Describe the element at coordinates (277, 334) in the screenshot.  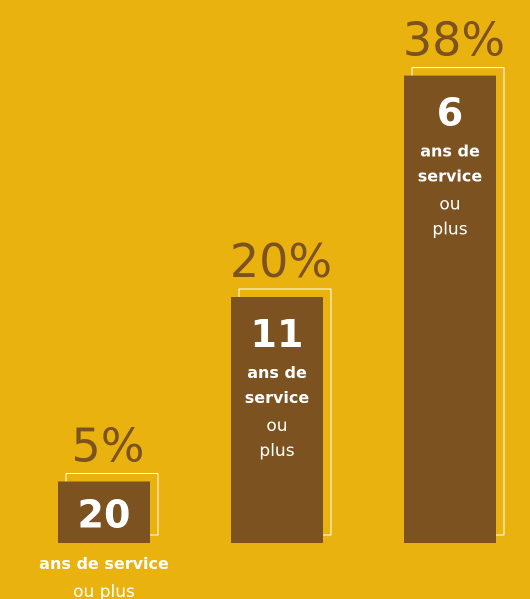
I see `bar-number: 11` at that location.